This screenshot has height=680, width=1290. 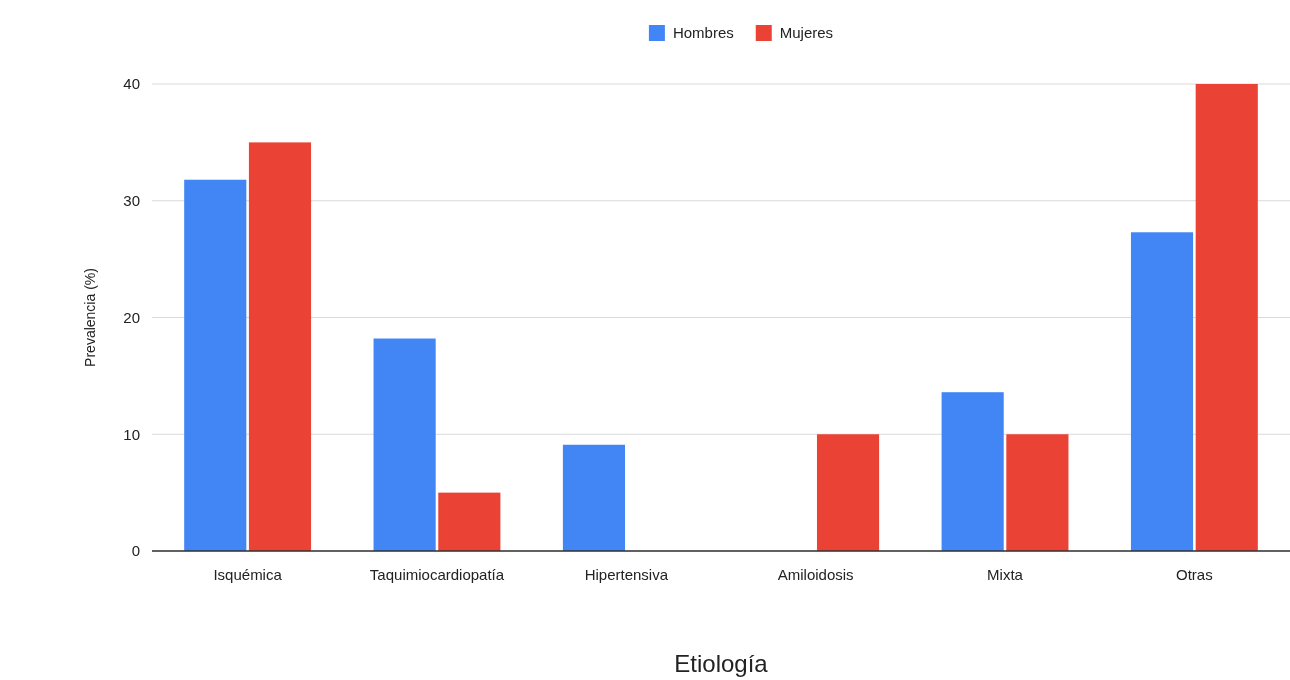 I want to click on y-tick-label: 20, so click(x=131, y=317).